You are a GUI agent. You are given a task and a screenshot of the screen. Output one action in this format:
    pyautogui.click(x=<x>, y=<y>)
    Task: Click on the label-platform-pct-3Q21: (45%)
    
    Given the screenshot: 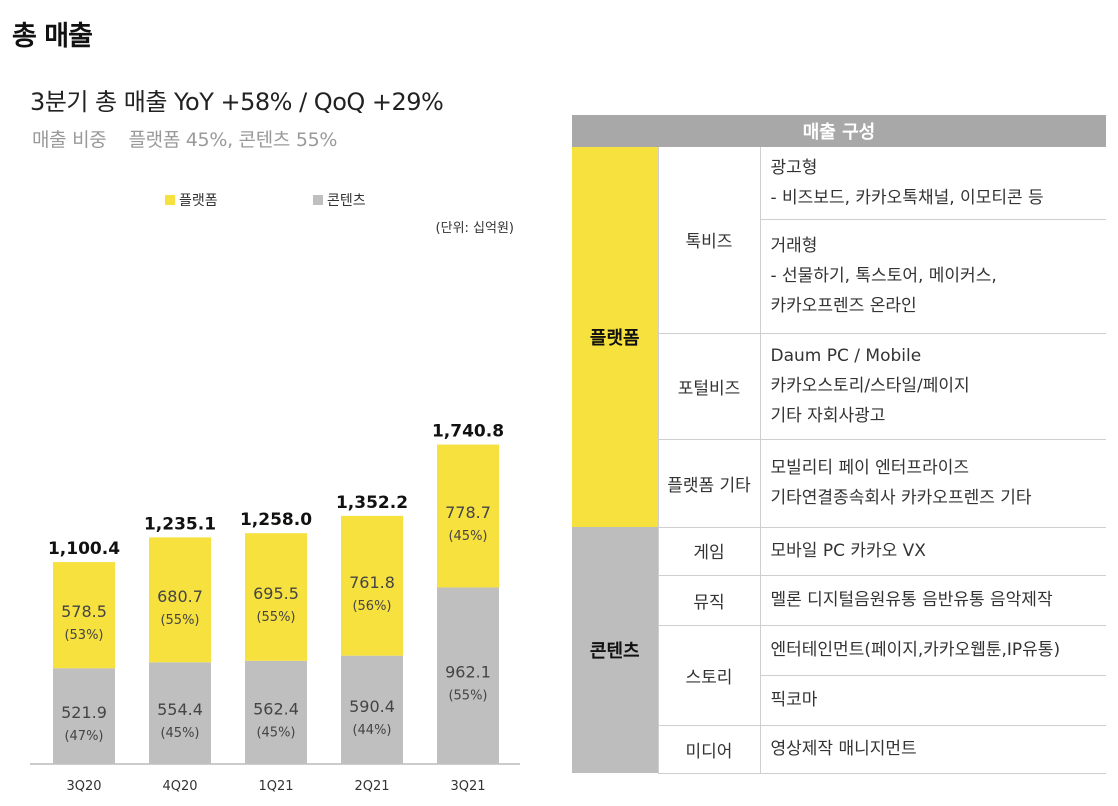 What is the action you would take?
    pyautogui.click(x=467, y=536)
    